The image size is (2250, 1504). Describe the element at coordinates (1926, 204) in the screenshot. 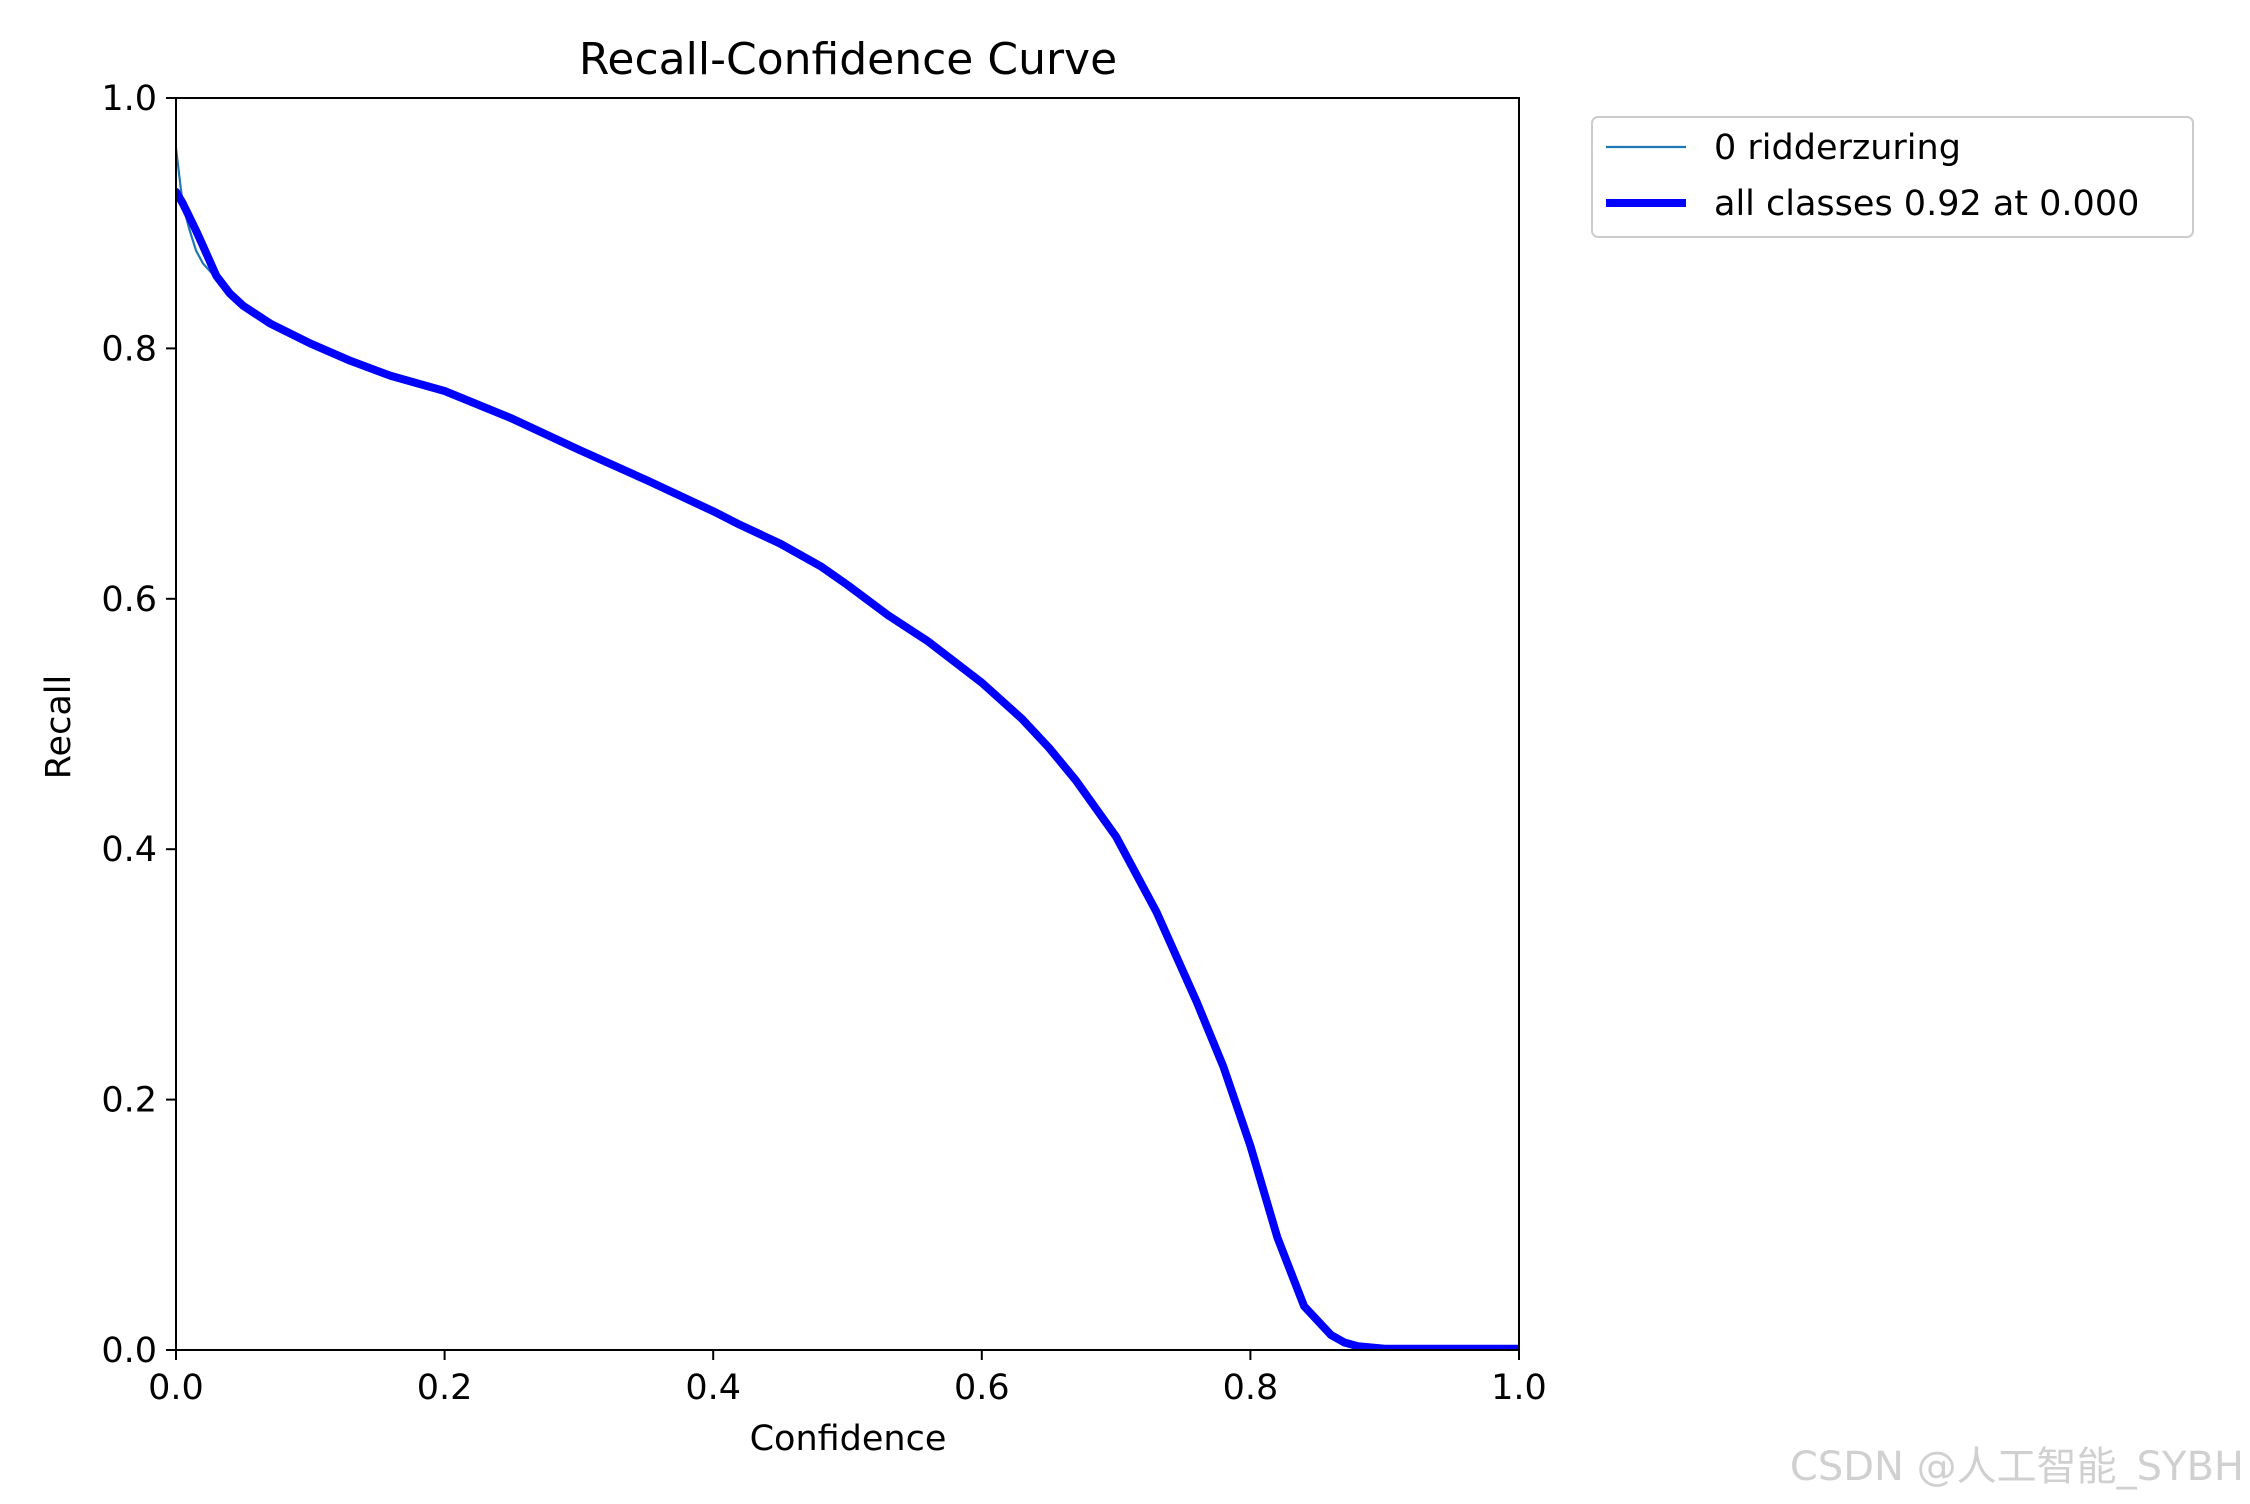

I see `legend-label-1: all classes 0.92 at 0.000` at that location.